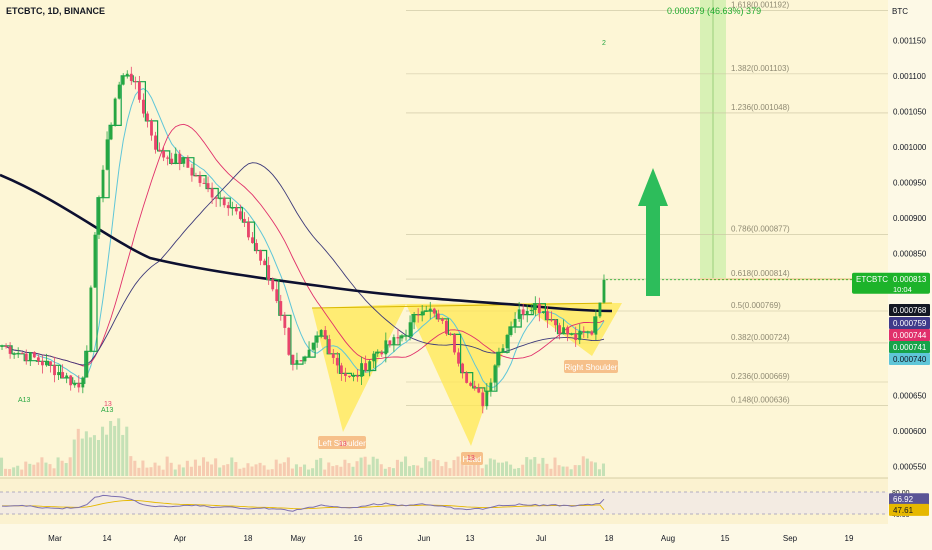  Describe the element at coordinates (451, 538) in the screenshot. I see `time-axis: Mar 14 Apr 18 May 16 Jun 13 Jul 18 Aug 15 Sep 19` at that location.